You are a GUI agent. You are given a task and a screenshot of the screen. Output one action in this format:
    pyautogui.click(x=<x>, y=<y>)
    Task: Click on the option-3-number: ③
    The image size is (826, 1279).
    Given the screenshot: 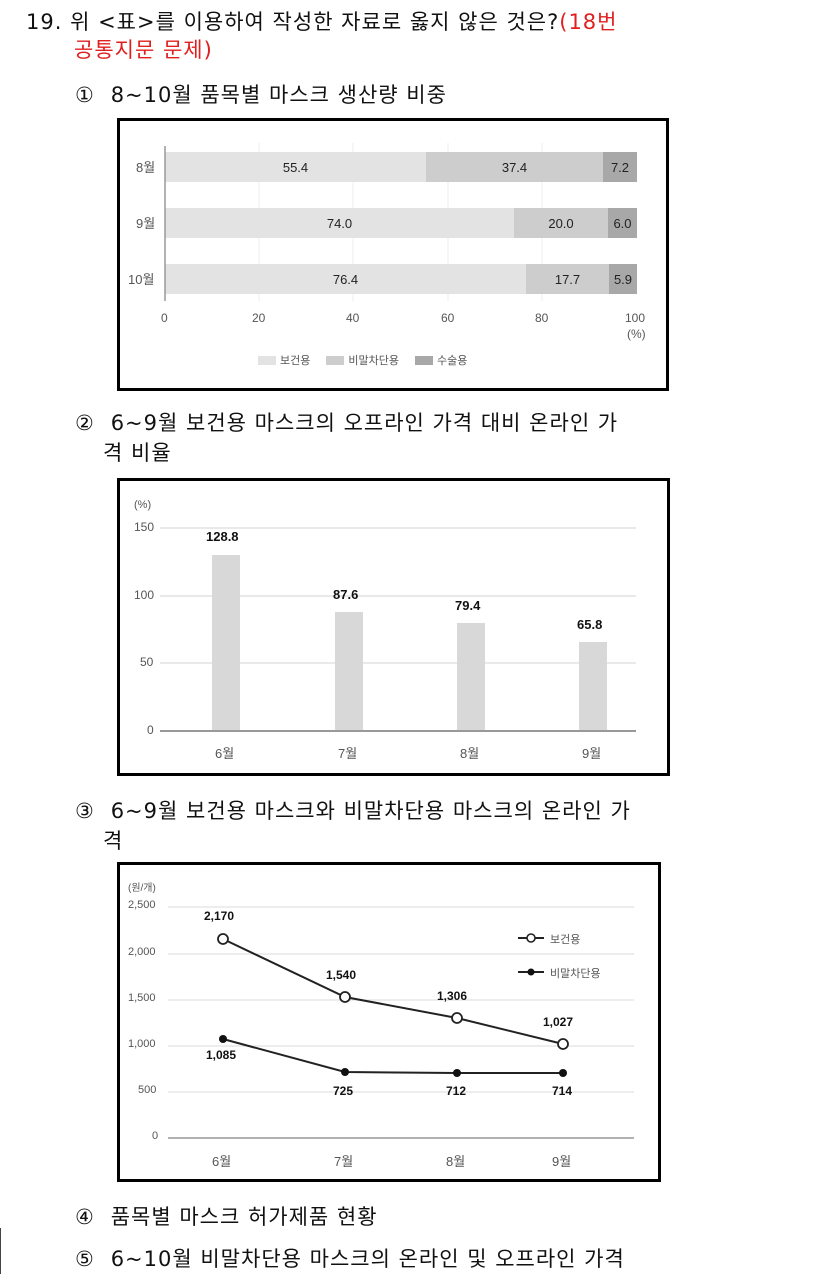 What is the action you would take?
    pyautogui.click(x=85, y=811)
    